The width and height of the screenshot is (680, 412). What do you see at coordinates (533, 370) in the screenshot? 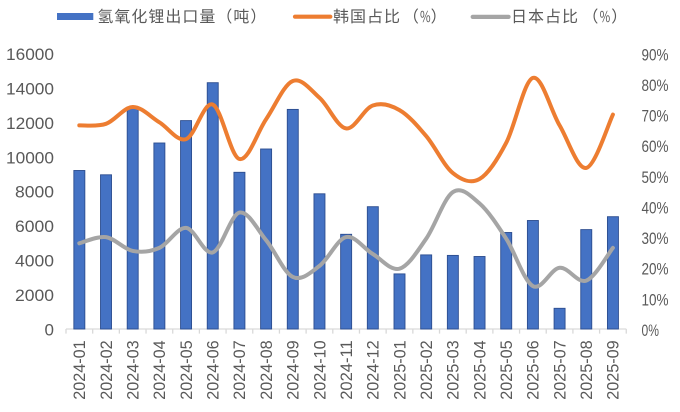
I see `svg-text: 2025-06` at bounding box center [533, 370].